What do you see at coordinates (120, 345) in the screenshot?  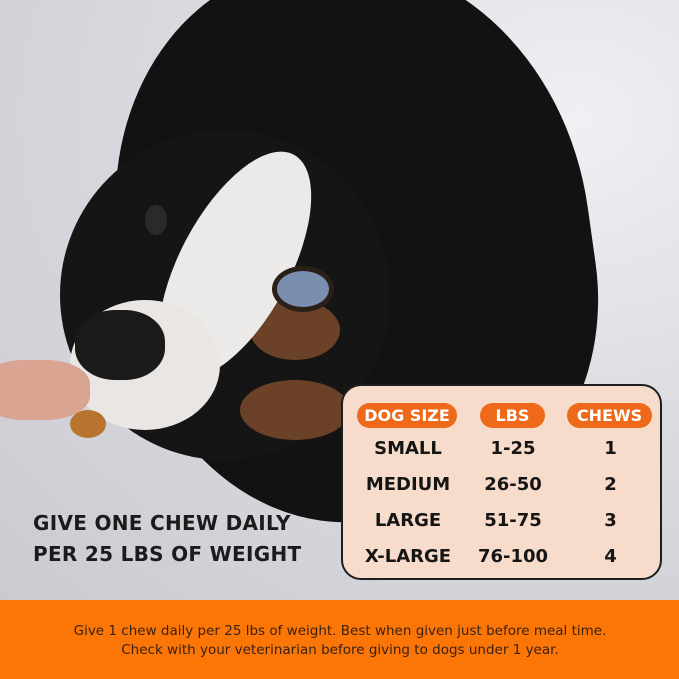 I see `dog-nose` at bounding box center [120, 345].